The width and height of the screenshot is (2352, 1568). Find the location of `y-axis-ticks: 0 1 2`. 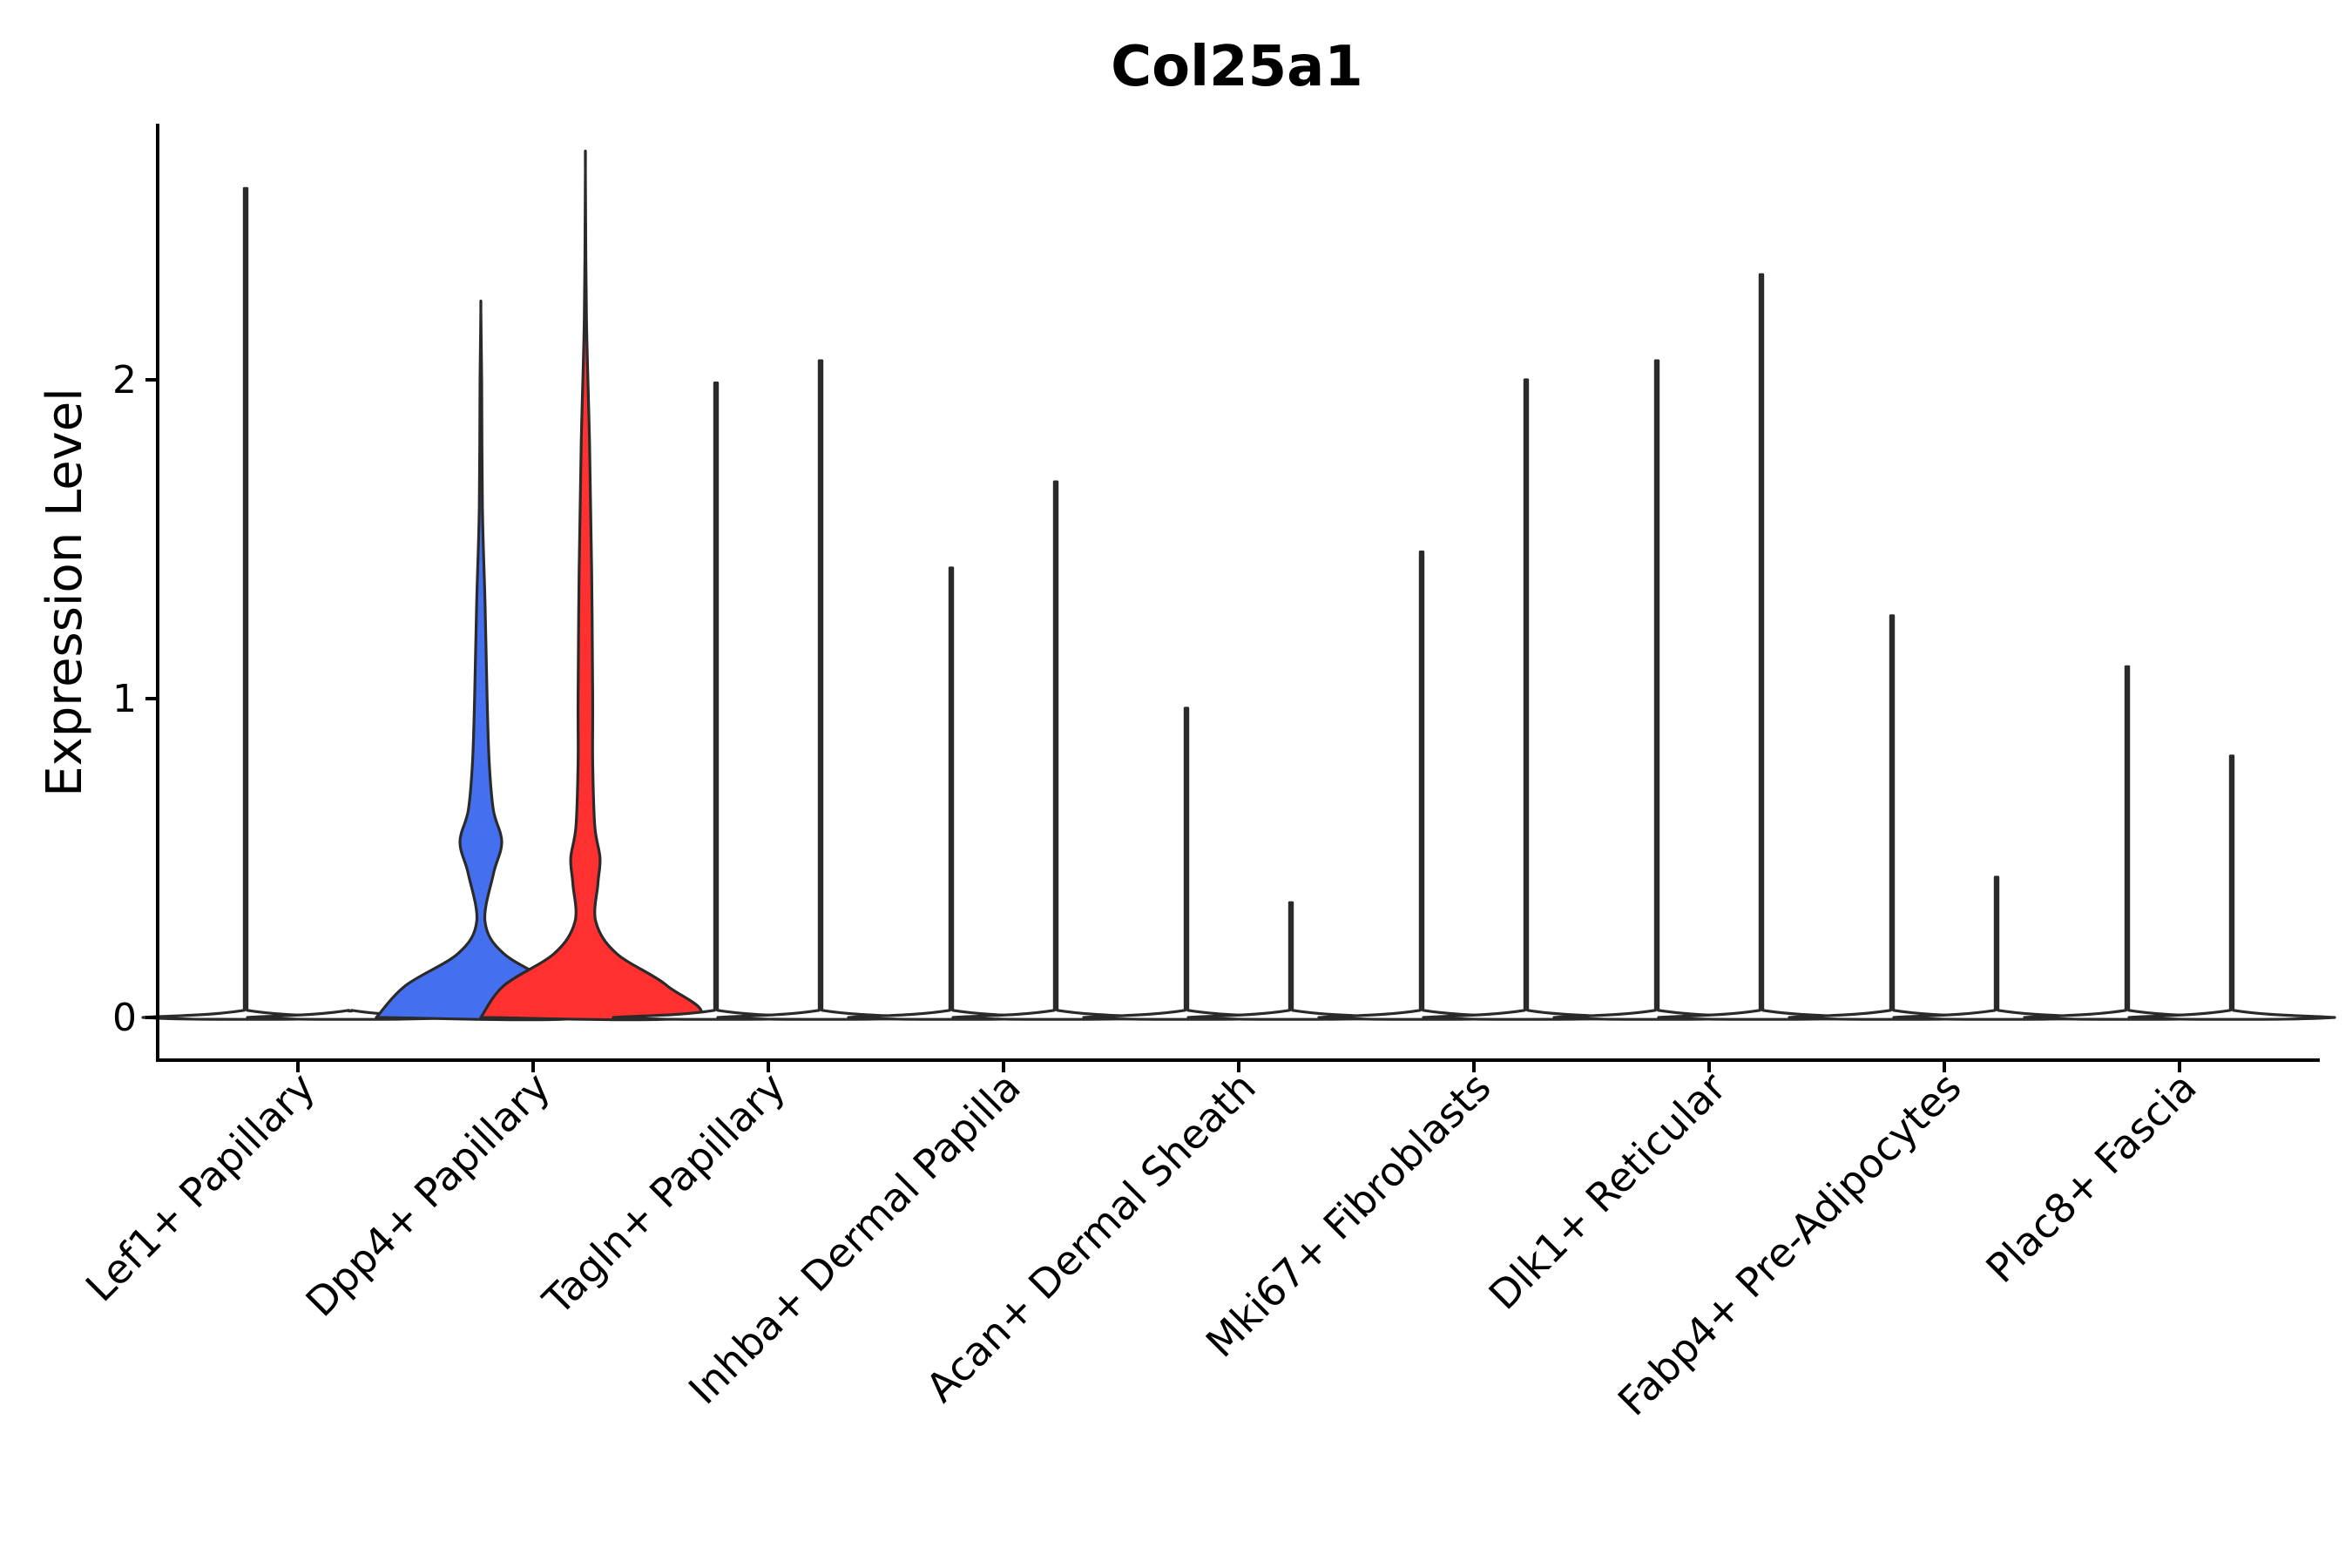

y-axis-ticks: 0 1 2 is located at coordinates (135, 699).